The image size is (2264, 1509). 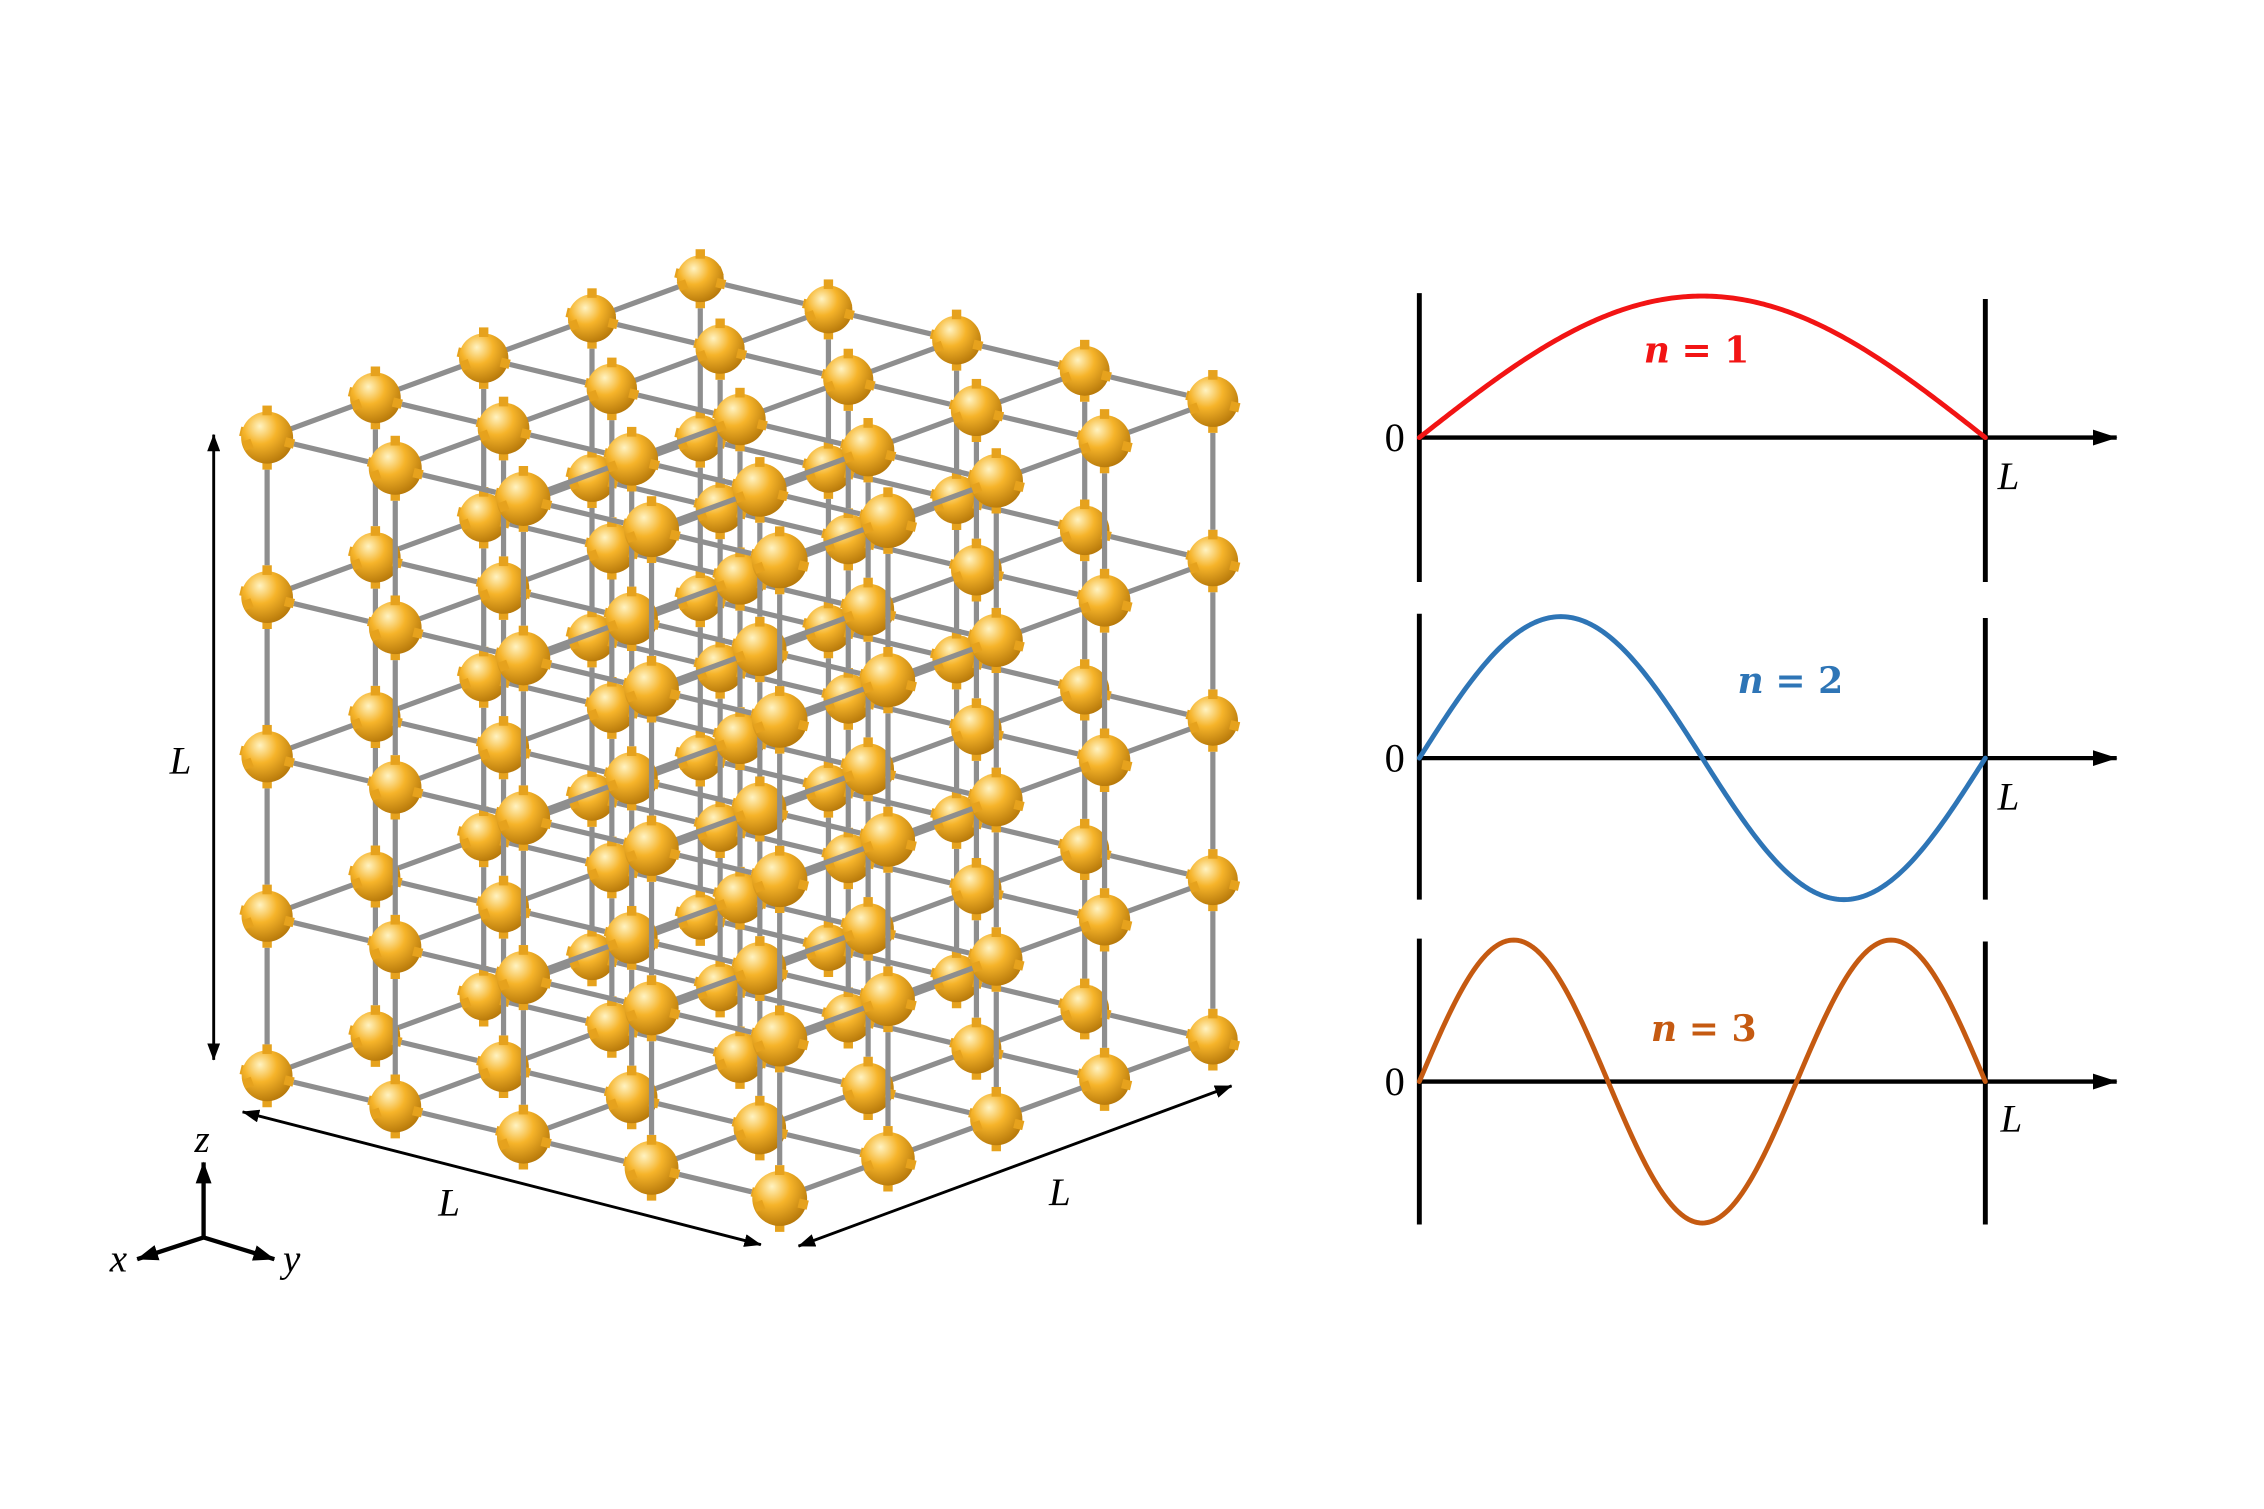 I want to click on axis-triad: z x y, so click(x=205, y=1199).